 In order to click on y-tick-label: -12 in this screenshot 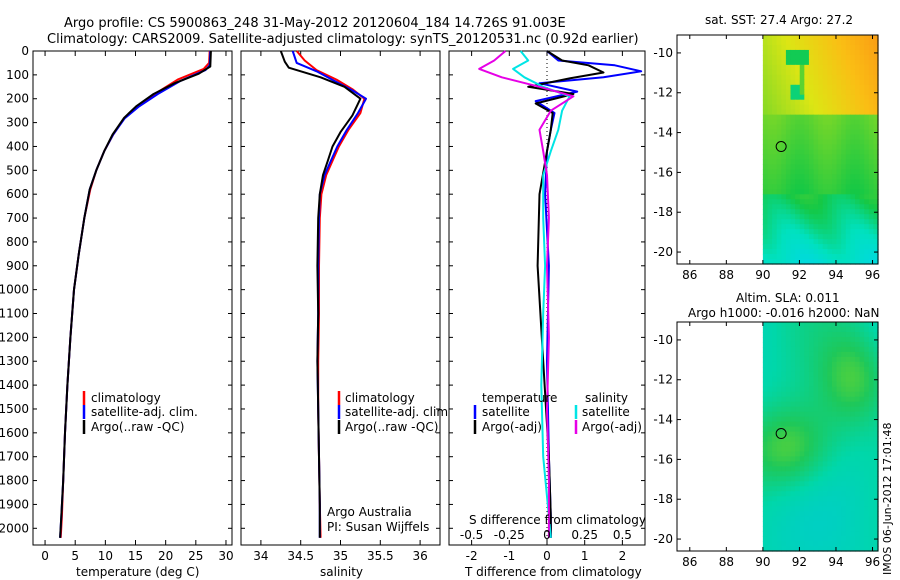, I will do `click(663, 93)`.